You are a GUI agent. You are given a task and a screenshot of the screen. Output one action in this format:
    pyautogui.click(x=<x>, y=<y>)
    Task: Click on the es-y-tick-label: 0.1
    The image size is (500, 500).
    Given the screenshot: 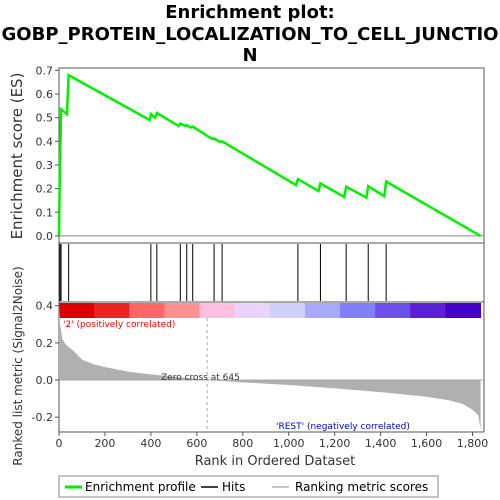 What is the action you would take?
    pyautogui.click(x=45, y=212)
    